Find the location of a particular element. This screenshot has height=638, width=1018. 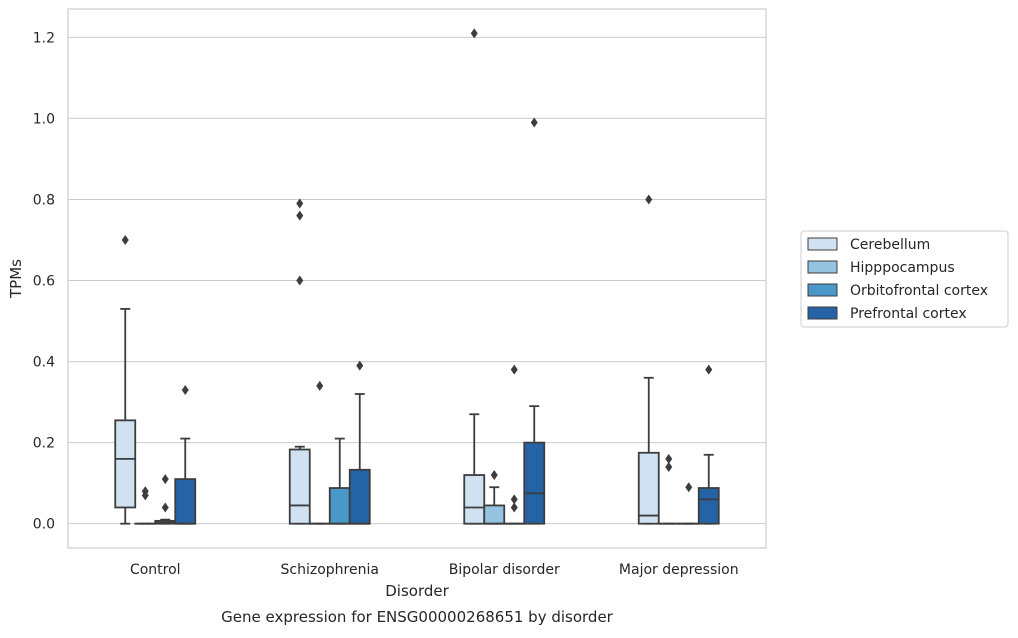

legend-label: Hipppocampus is located at coordinates (902, 268).